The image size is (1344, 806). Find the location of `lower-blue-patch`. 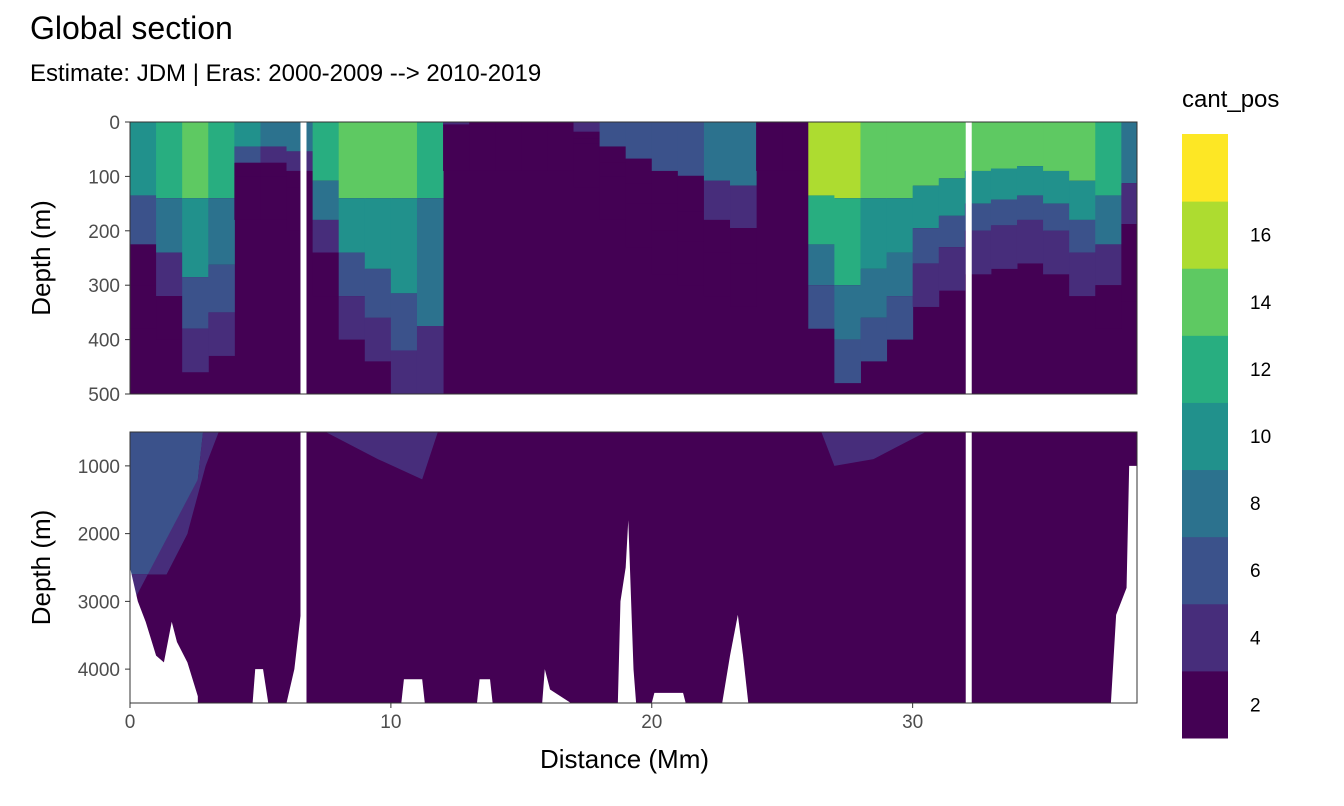

lower-blue-patch is located at coordinates (167, 503).